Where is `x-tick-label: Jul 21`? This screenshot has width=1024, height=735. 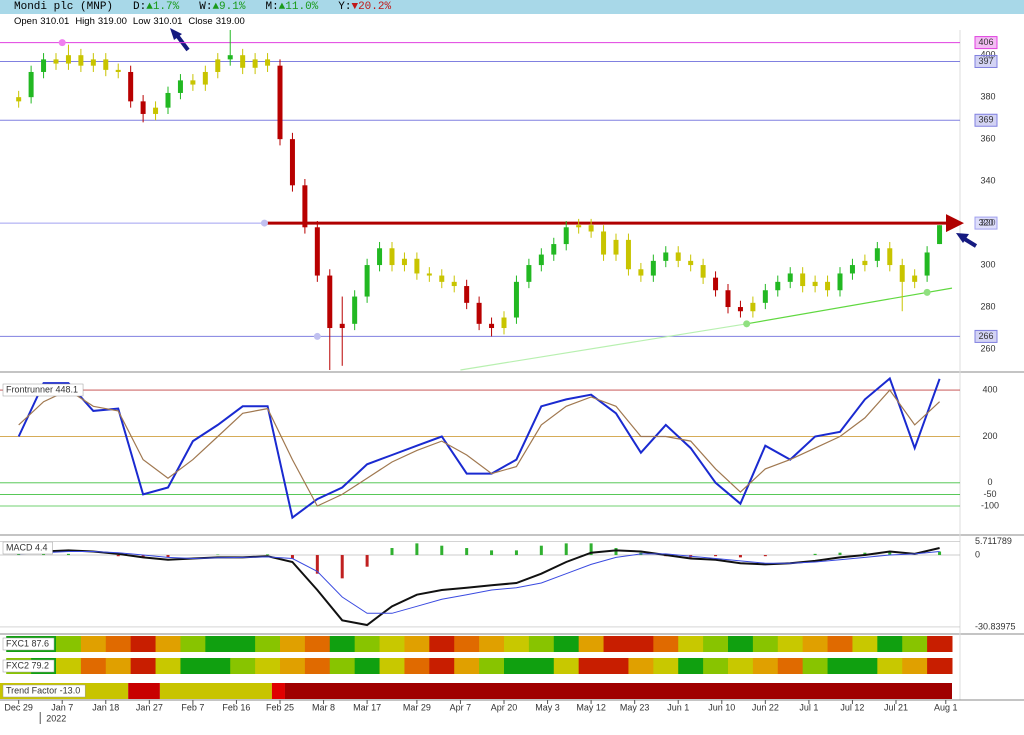
x-tick-label: Jul 21 is located at coordinates (896, 707).